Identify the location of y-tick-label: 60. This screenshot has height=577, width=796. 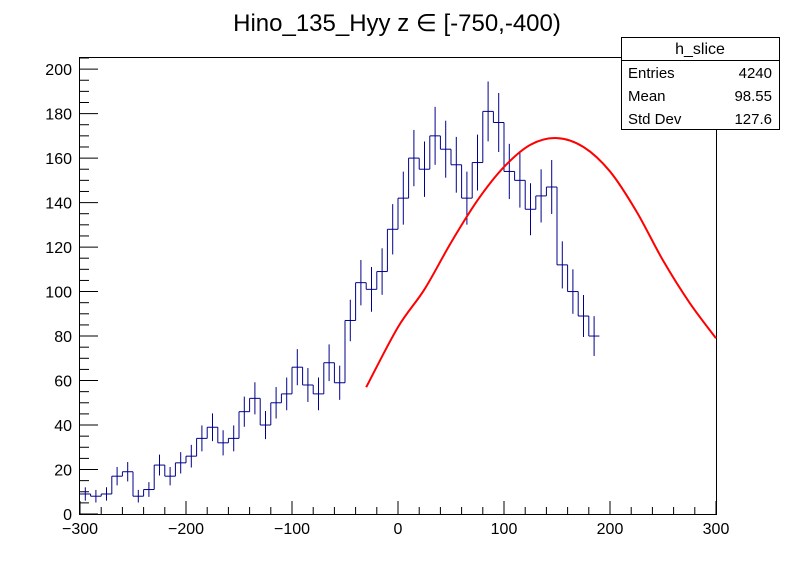
(63, 382).